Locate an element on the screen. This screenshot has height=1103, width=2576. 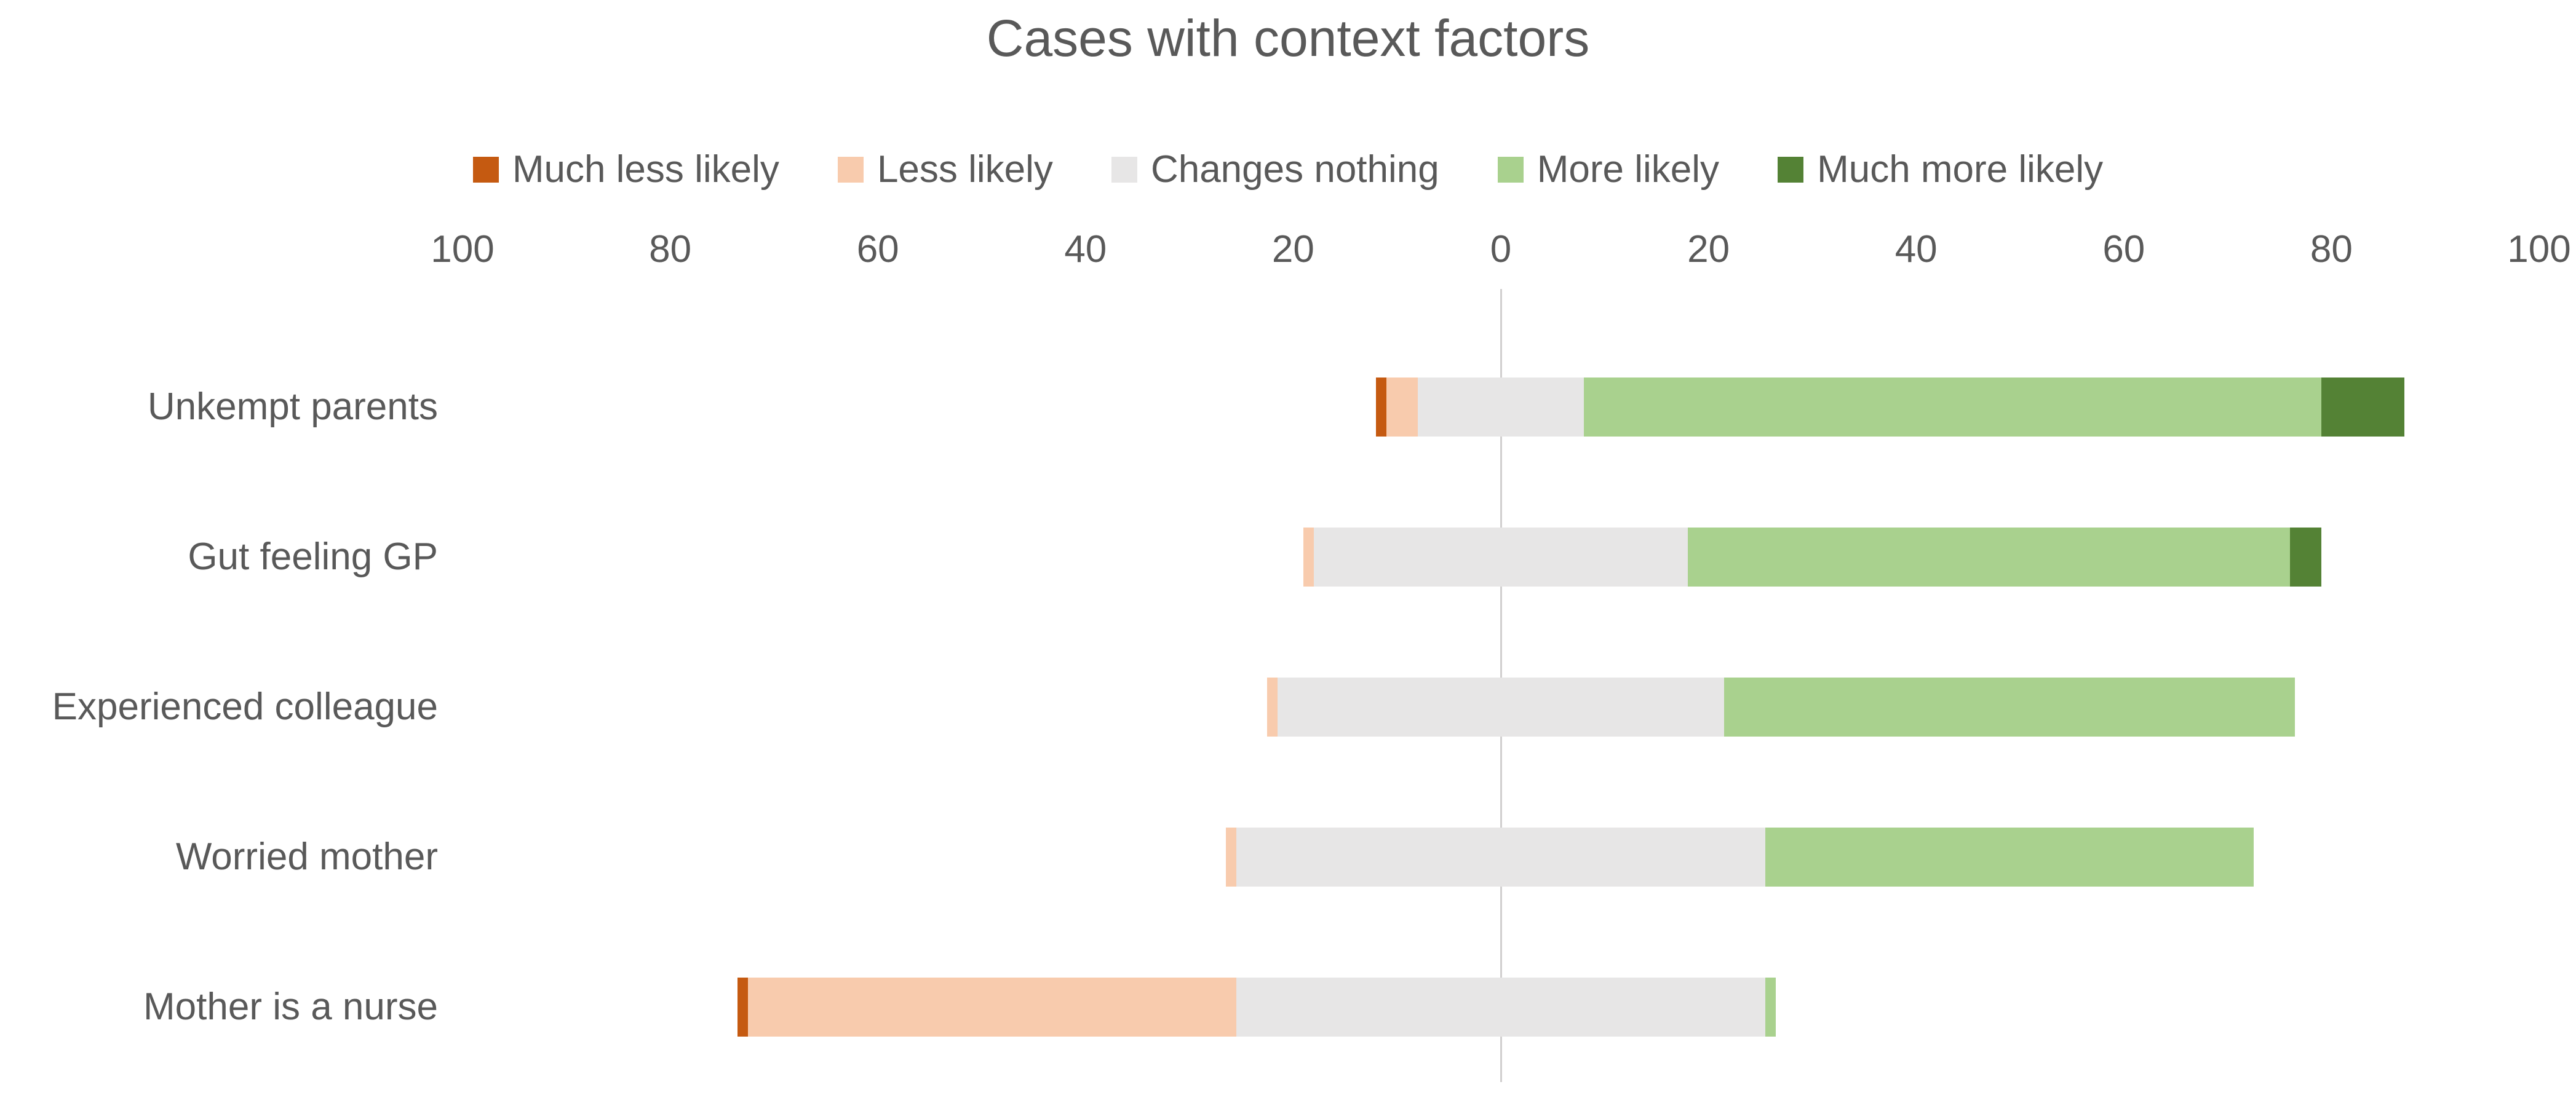
category-label: Mother is a nurse is located at coordinates (290, 1007).